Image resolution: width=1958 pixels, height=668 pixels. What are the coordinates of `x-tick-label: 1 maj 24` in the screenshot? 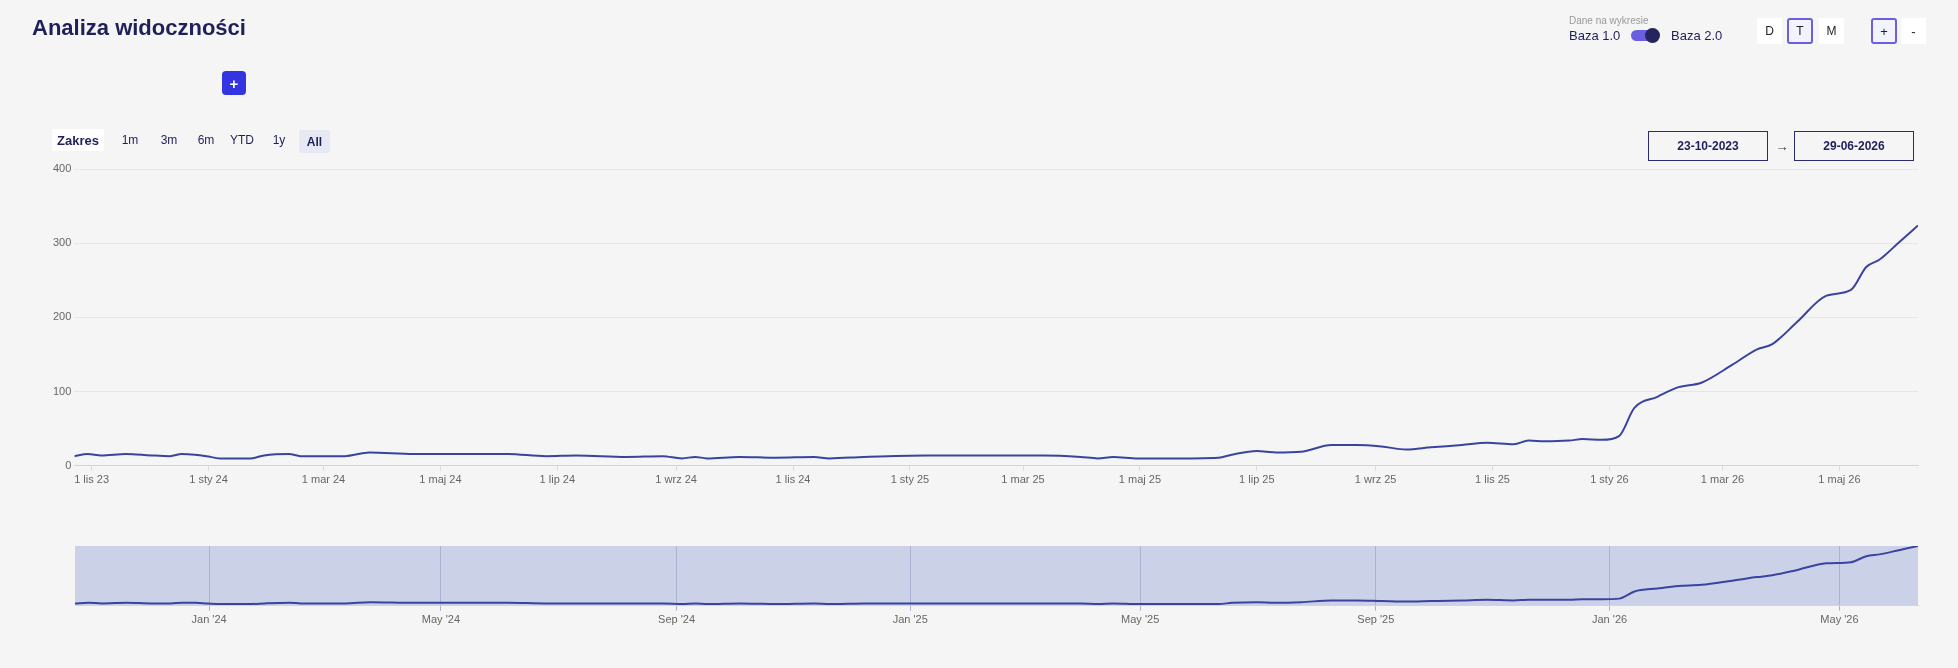 It's located at (440, 479).